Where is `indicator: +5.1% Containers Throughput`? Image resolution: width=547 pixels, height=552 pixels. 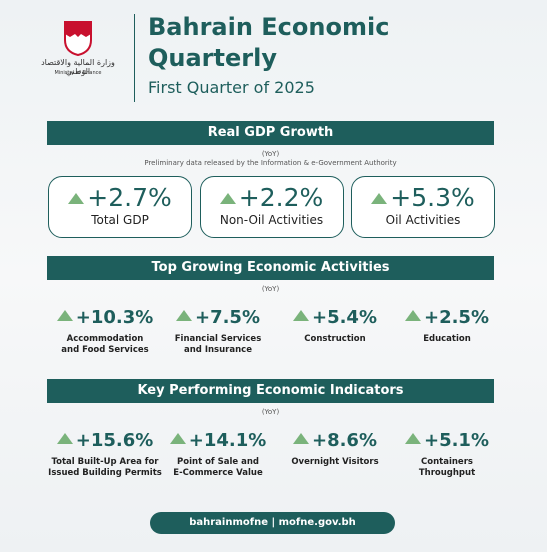 indicator: +5.1% Containers Throughput is located at coordinates (447, 454).